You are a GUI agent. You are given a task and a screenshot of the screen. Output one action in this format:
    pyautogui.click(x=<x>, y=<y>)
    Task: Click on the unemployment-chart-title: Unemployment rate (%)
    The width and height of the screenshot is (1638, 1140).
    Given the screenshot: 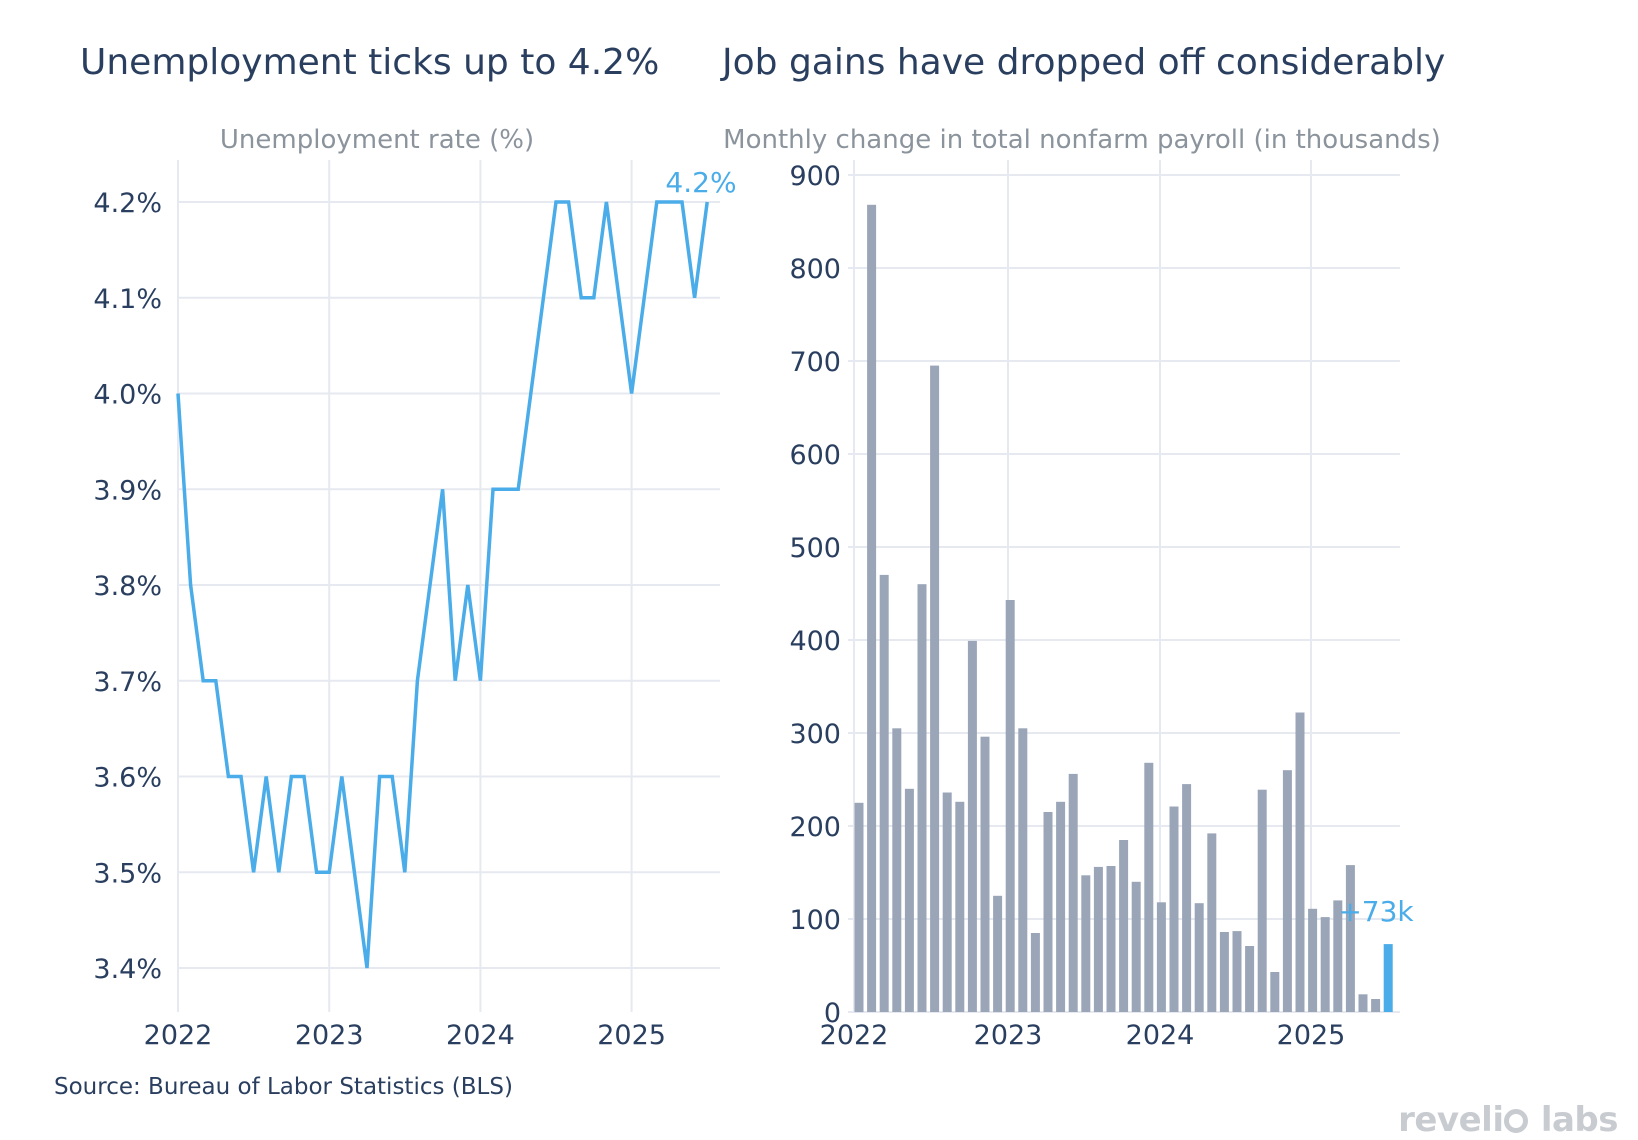 What is the action you would take?
    pyautogui.click(x=377, y=140)
    